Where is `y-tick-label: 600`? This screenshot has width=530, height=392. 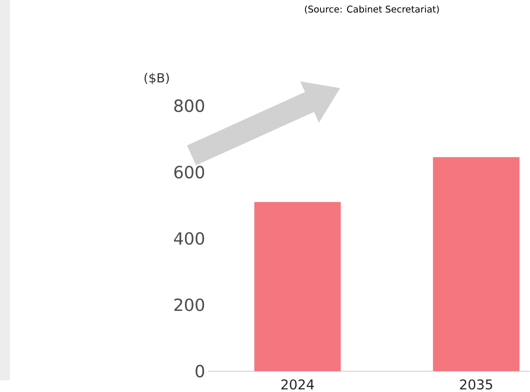
y-tick-label: 600 is located at coordinates (189, 172).